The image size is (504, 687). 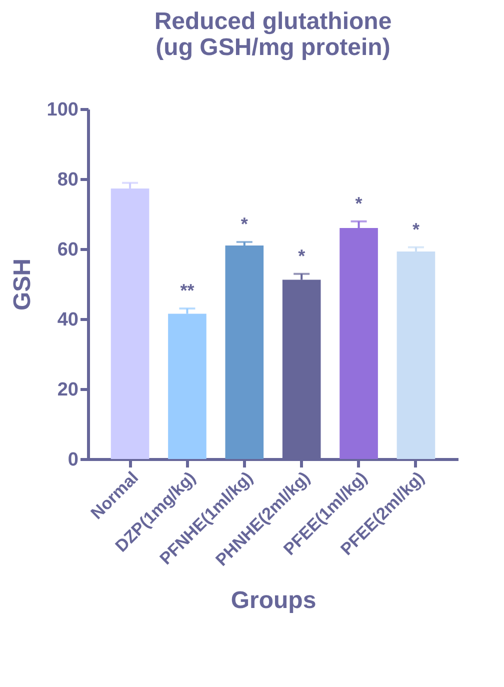 What do you see at coordinates (22, 284) in the screenshot?
I see `y-axis-title: GSH` at bounding box center [22, 284].